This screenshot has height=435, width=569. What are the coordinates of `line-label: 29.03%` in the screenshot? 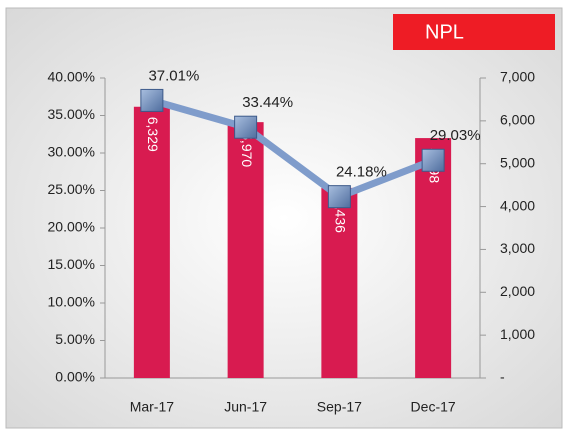 It's located at (455, 135).